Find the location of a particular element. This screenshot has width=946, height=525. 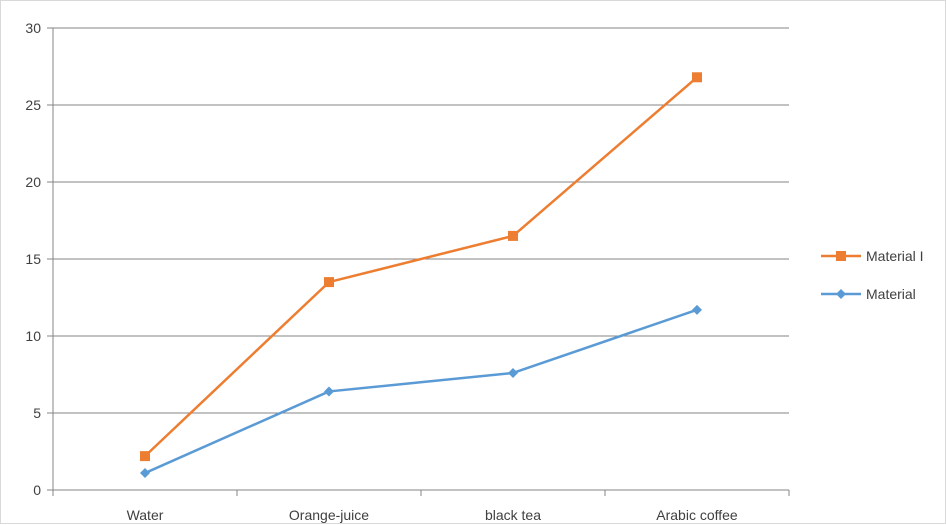

legend-label-1: Material is located at coordinates (891, 294).